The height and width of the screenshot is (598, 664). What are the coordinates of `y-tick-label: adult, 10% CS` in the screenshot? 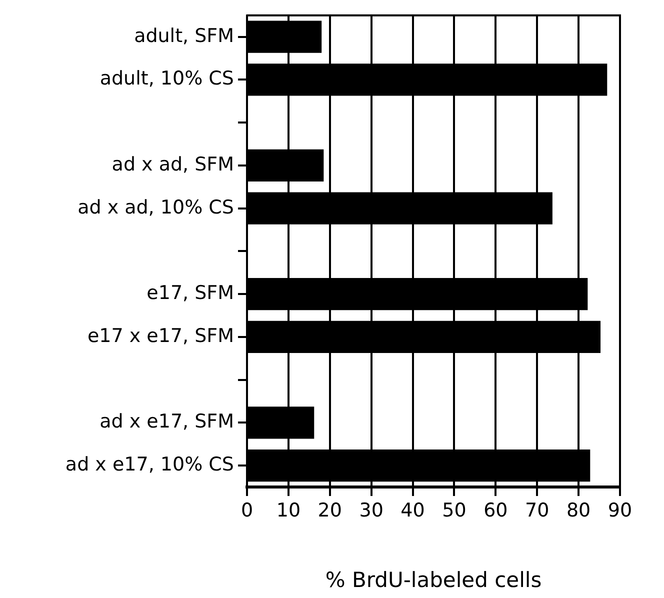 It's located at (167, 79).